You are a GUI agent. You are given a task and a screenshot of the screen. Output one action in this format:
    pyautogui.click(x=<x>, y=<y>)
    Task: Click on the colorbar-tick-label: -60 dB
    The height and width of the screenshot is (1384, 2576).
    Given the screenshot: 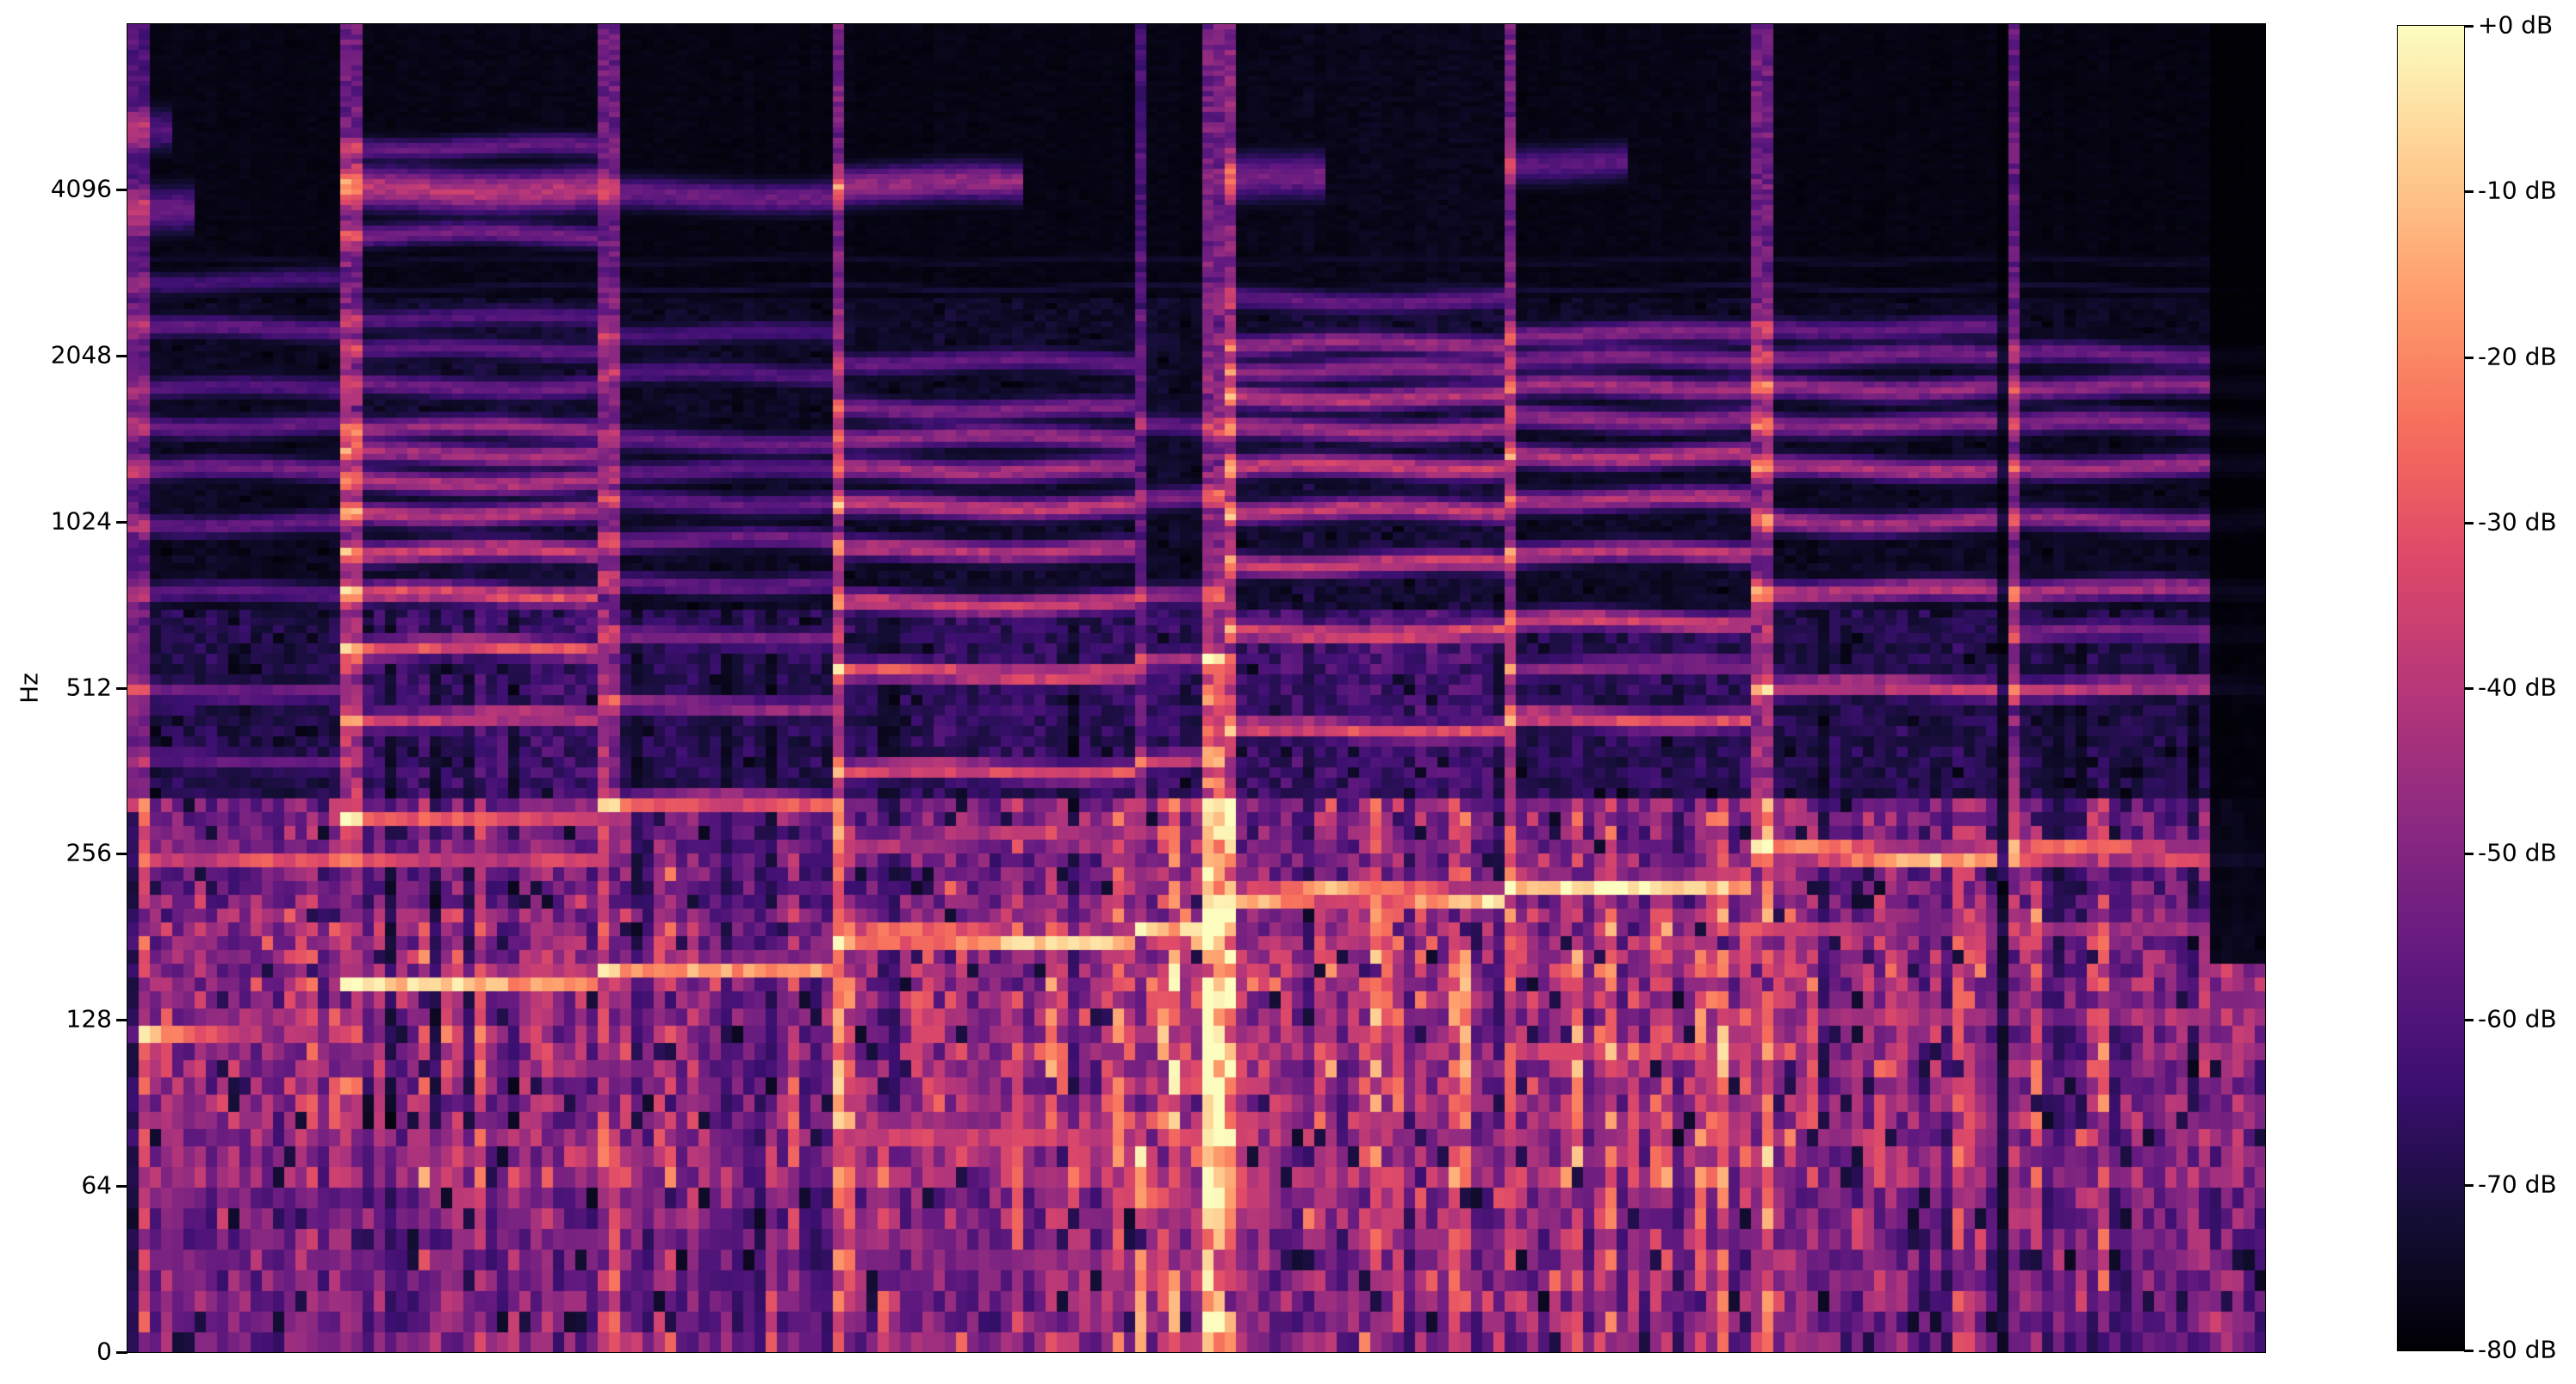 What is the action you would take?
    pyautogui.click(x=2517, y=1018)
    